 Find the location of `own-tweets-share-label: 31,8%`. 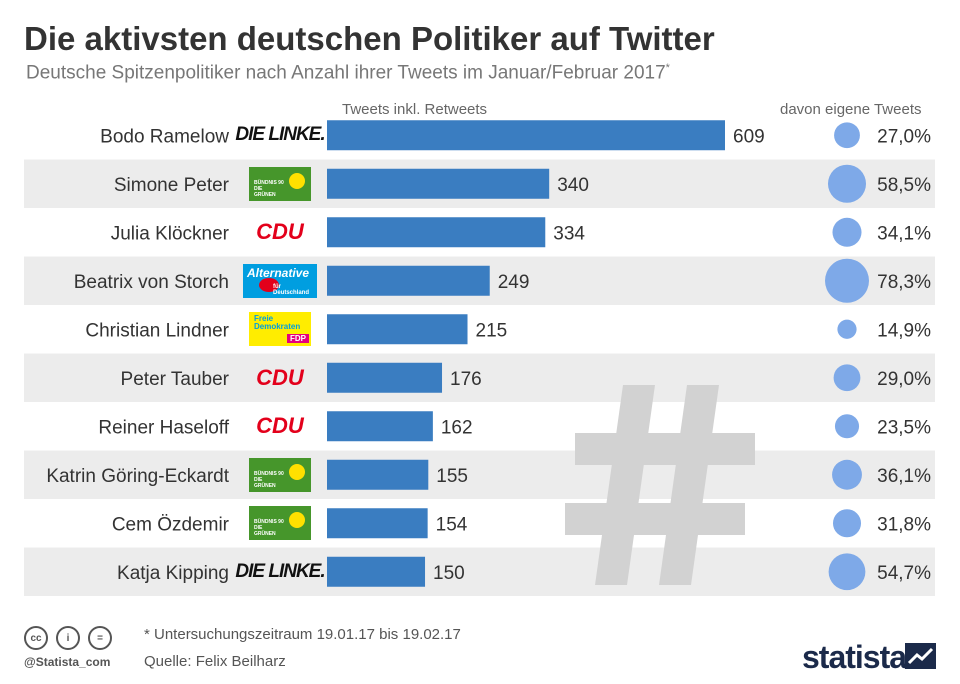

own-tweets-share-label: 31,8% is located at coordinates (904, 524).